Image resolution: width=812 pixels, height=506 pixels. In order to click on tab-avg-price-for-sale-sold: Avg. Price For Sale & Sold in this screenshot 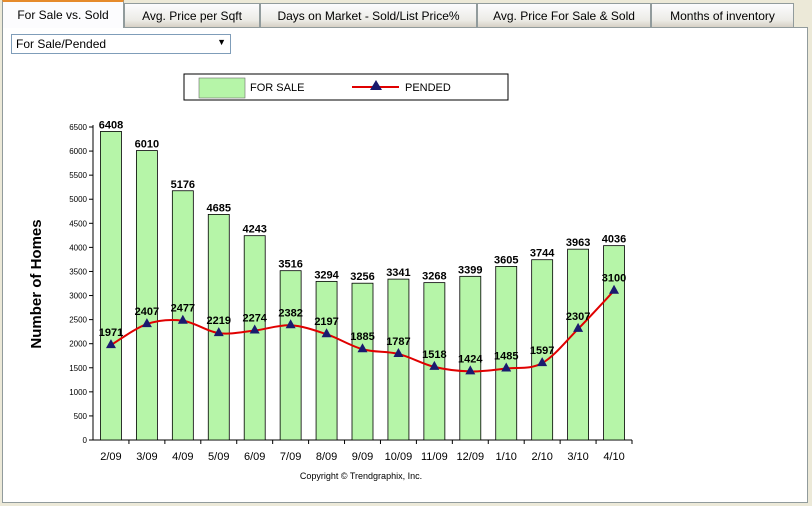, I will do `click(564, 15)`.